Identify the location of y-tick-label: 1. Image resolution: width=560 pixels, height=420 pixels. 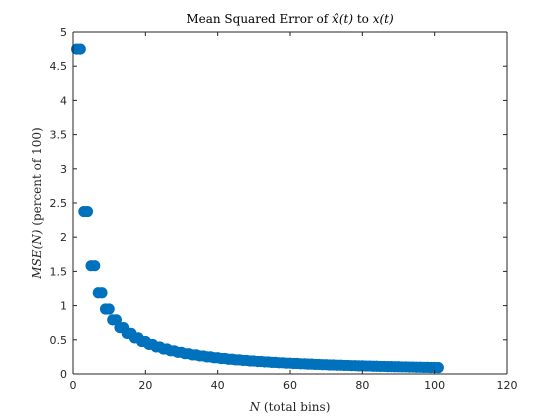
(63, 306).